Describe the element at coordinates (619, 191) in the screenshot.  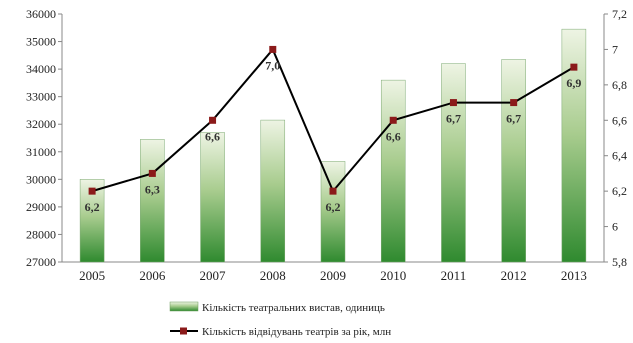
I see `y-right-tick-label: 6,2` at that location.